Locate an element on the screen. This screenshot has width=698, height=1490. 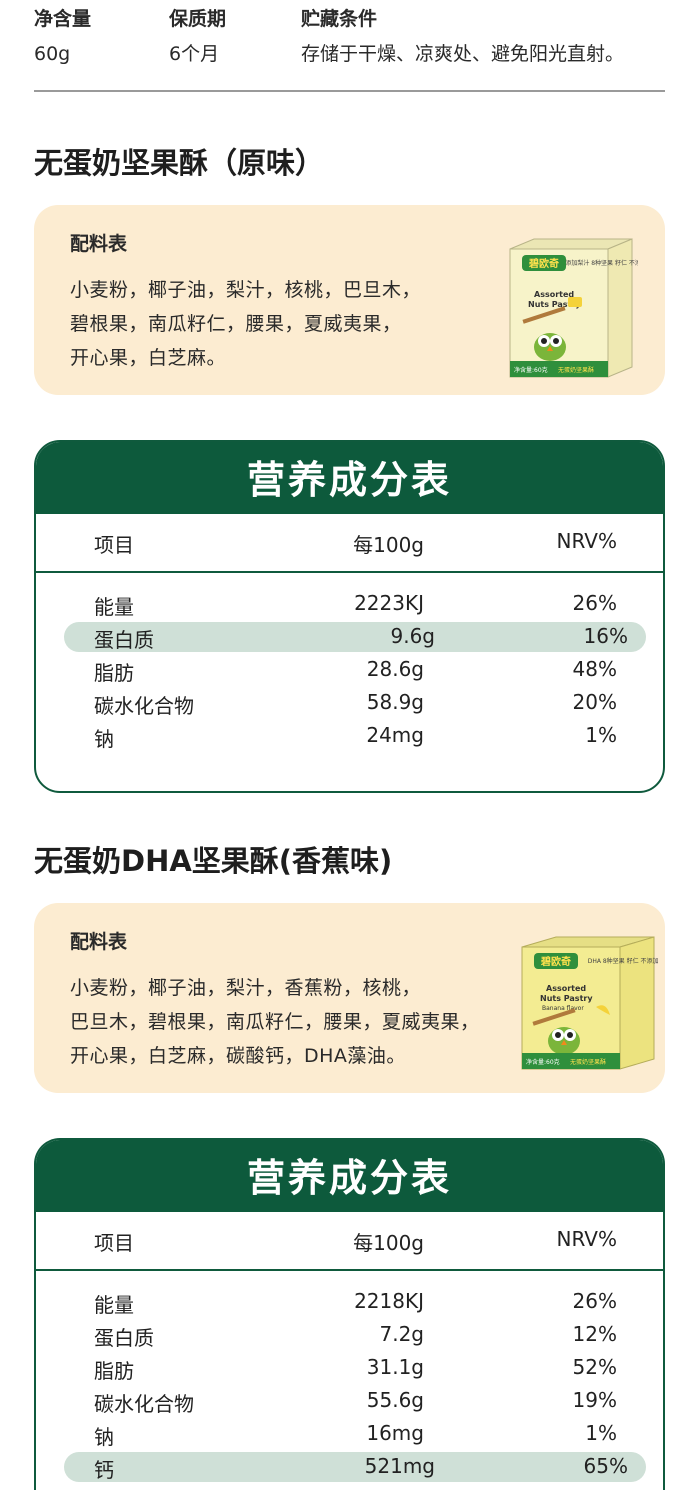
ingredients-line: 开心果，白芝麻，碳酸钙，DHA藻油。 is located at coordinates (238, 1056).